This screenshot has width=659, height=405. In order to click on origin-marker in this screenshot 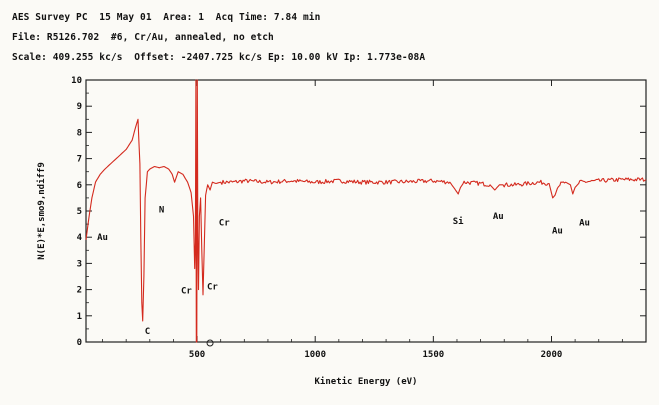, I will do `click(210, 343)`.